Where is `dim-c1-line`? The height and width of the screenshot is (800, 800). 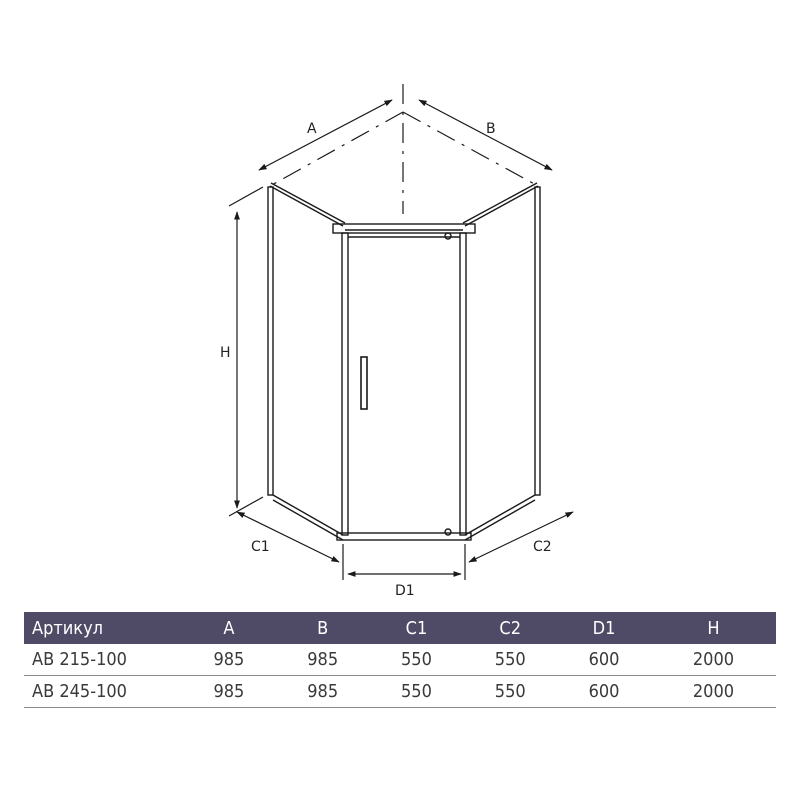 dim-c1-line is located at coordinates (288, 537).